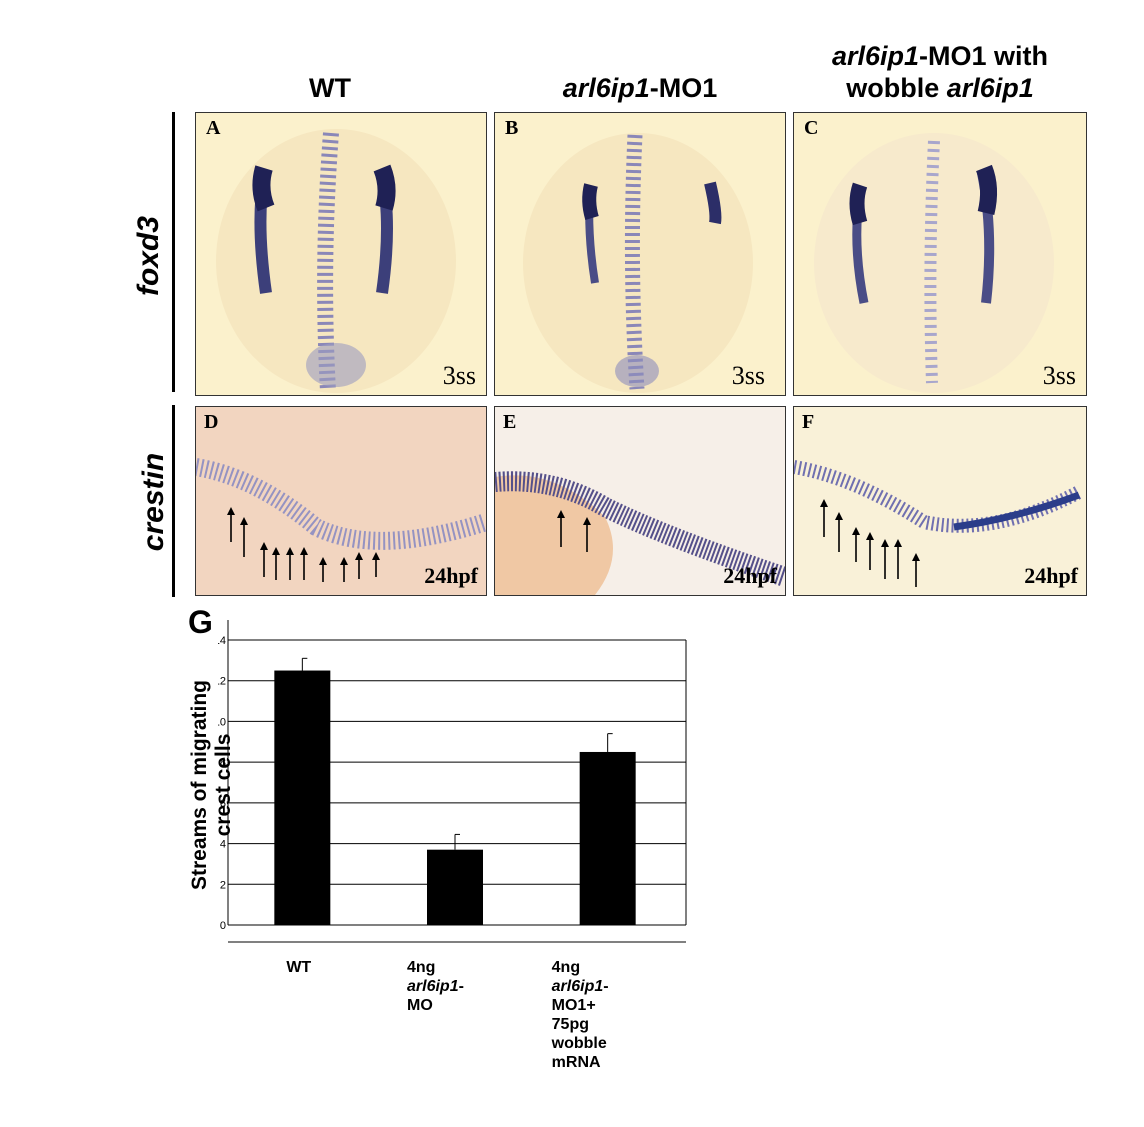 Image resolution: width=1144 pixels, height=1127 pixels. What do you see at coordinates (459, 375) in the screenshot?
I see `panel-a-stage: 3ss` at bounding box center [459, 375].